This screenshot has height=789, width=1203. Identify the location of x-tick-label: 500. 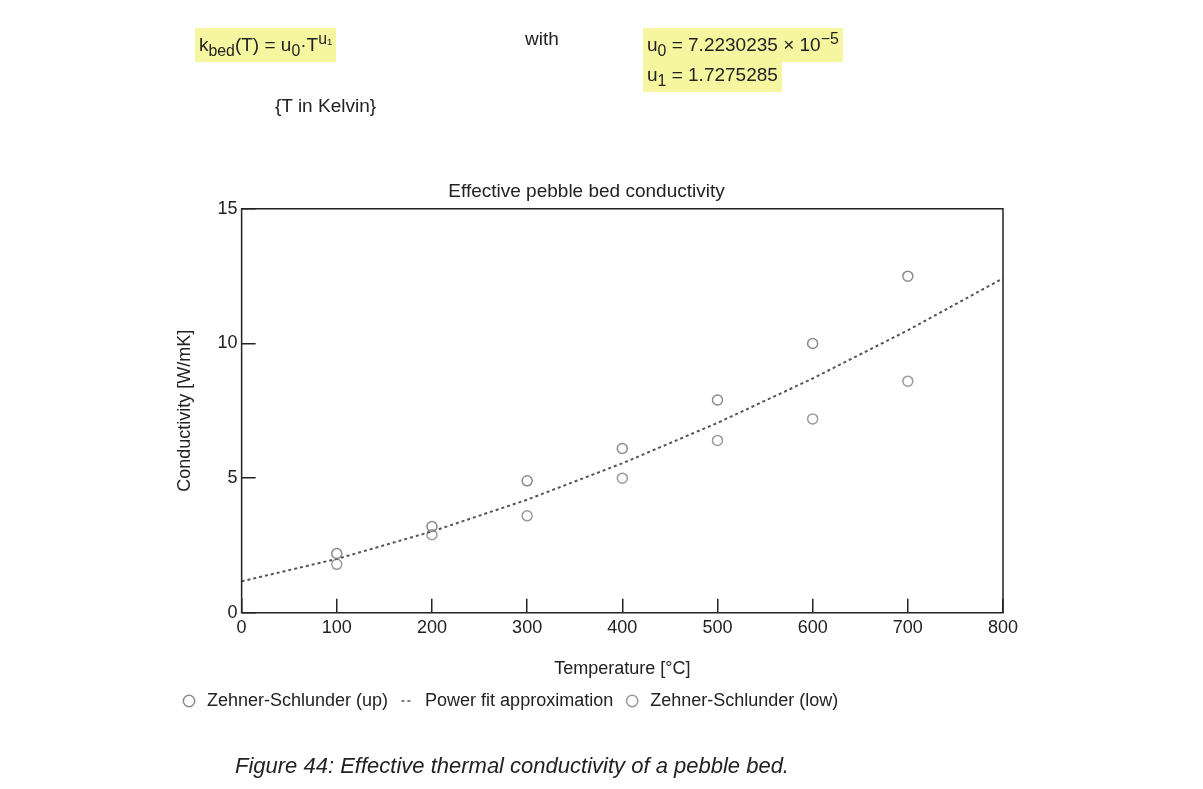
(717, 626).